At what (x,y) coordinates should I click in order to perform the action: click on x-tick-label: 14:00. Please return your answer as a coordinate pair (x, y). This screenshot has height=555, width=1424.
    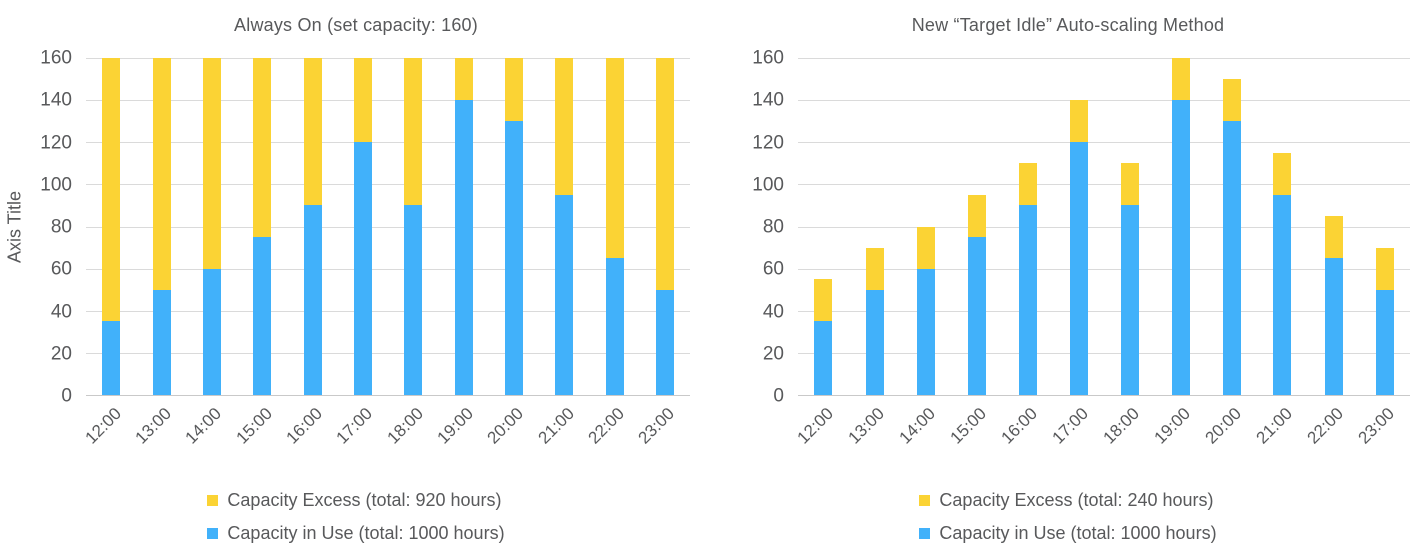
    Looking at the image, I should click on (917, 426).